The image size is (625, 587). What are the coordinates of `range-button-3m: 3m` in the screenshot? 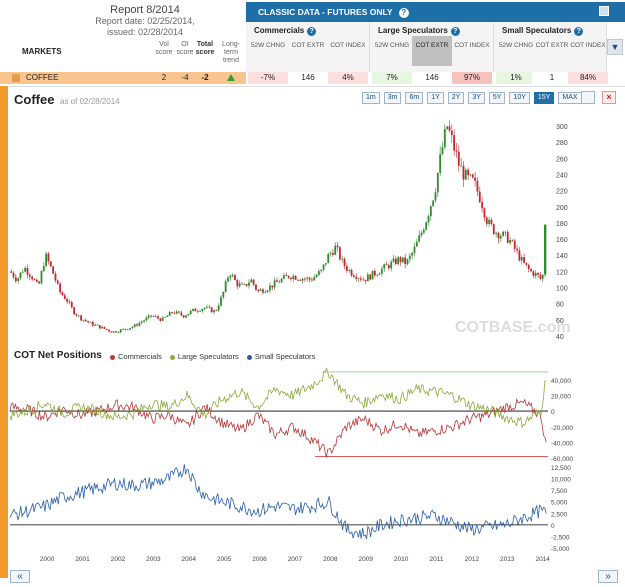 It's located at (392, 98).